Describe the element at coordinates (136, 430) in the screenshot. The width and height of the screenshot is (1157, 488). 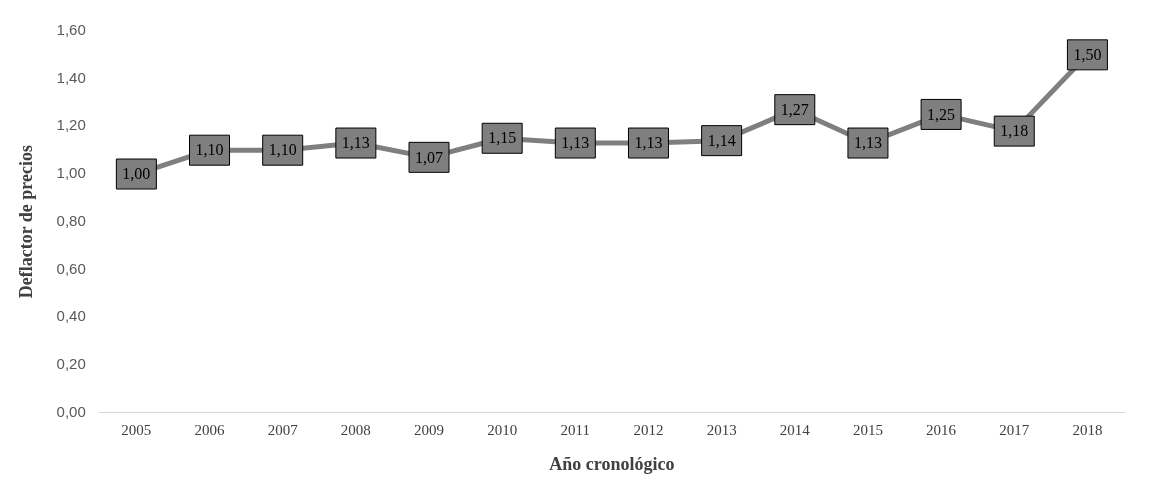
I see `x-tick-label: 2005` at that location.